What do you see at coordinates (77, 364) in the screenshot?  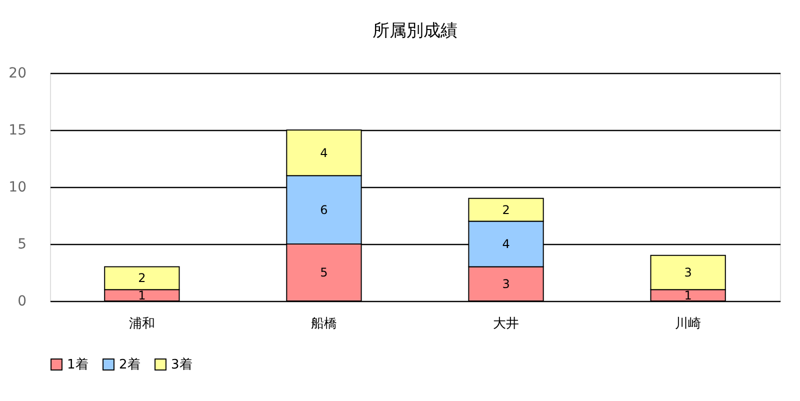 I see `legend-label: 1着` at bounding box center [77, 364].